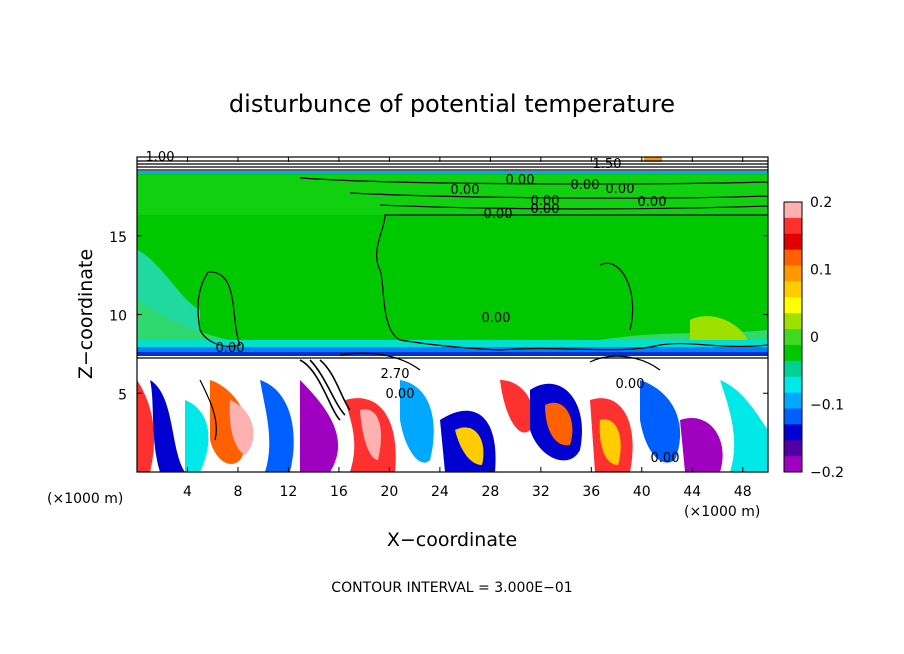 This screenshot has width=904, height=654. Describe the element at coordinates (289, 492) in the screenshot. I see `x-tick-label: 12` at that location.